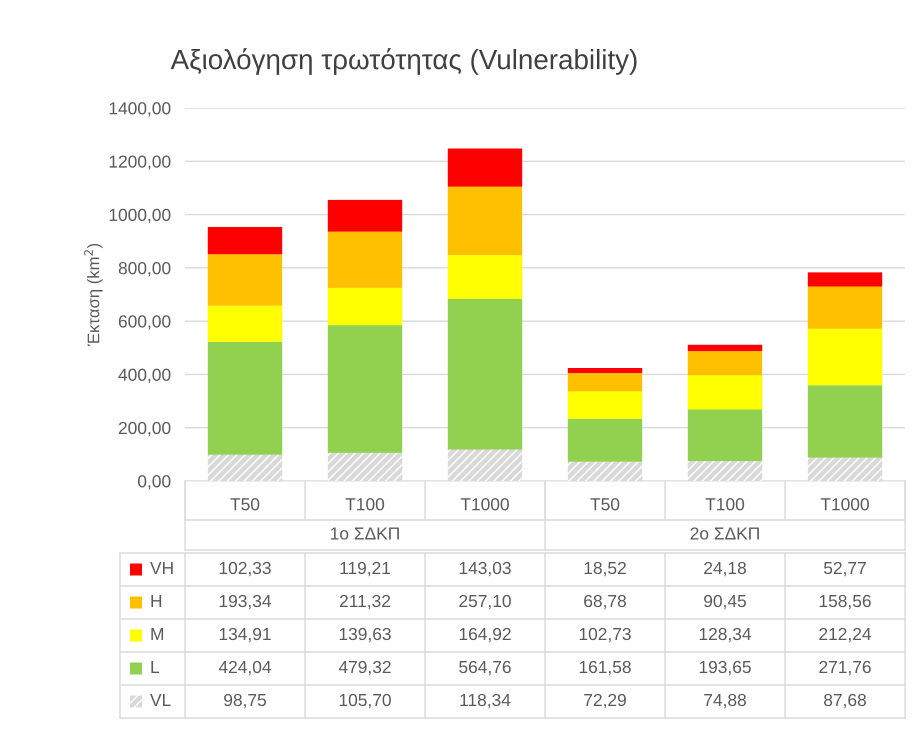 The image size is (921, 746). Describe the element at coordinates (140, 162) in the screenshot. I see `y-tick-label: 1200,00` at that location.